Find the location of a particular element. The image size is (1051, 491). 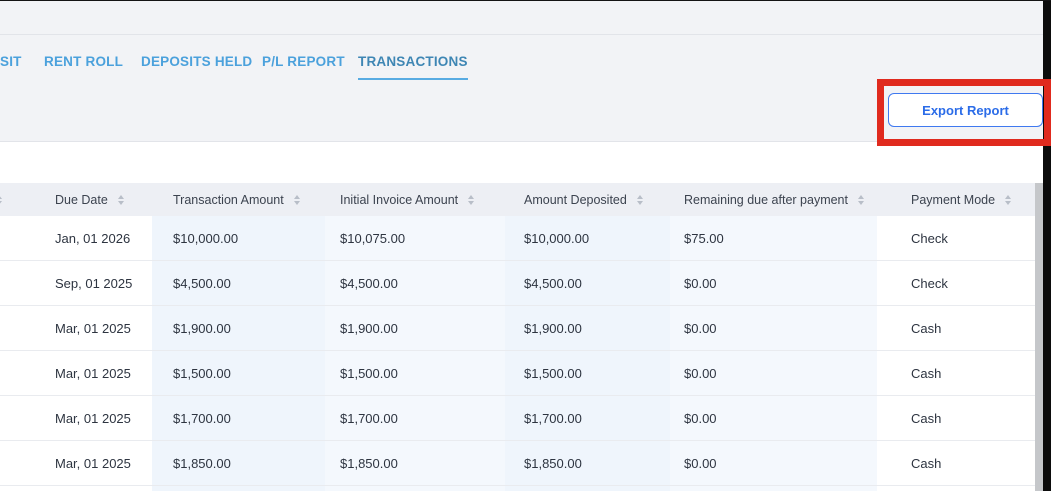

cell-transaction-amount is located at coordinates (238, 488).